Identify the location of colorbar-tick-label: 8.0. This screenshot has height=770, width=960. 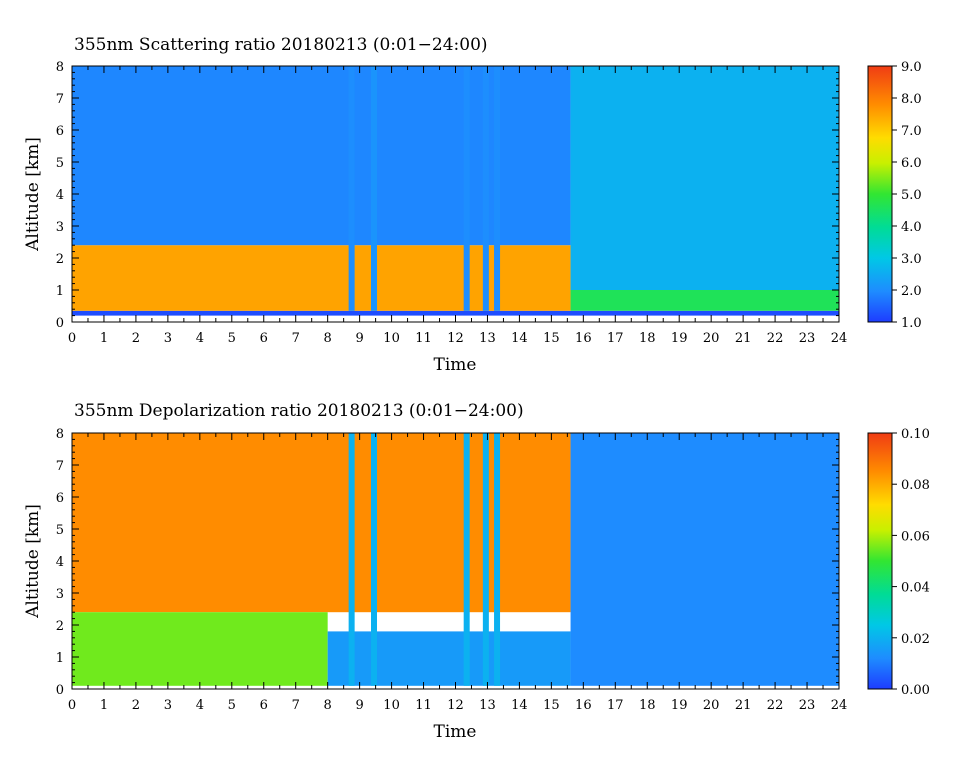
(911, 99).